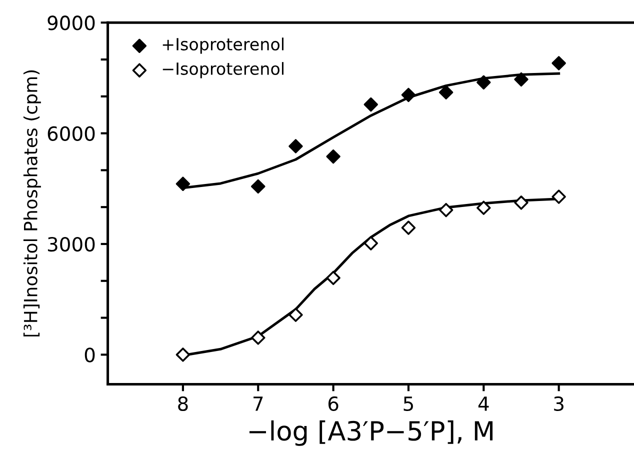 This screenshot has width=634, height=452. Describe the element at coordinates (183, 404) in the screenshot. I see `x-tick-label: 8` at that location.